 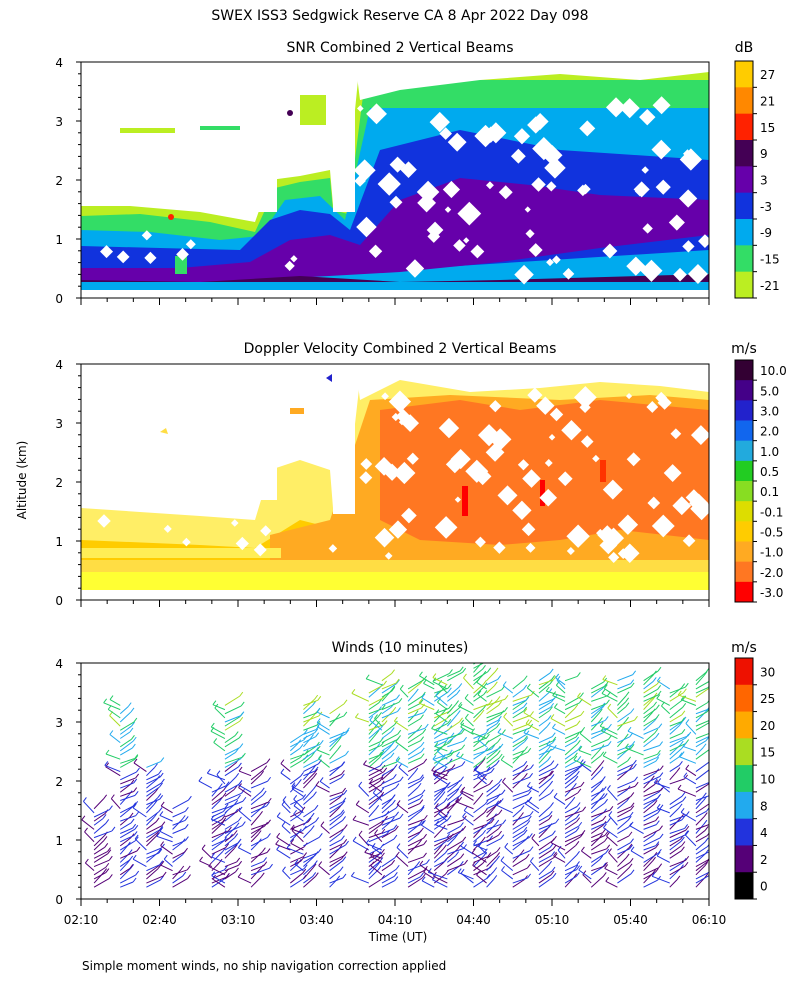 What do you see at coordinates (744, 552) in the screenshot?
I see `colorbar-swatch` at bounding box center [744, 552].